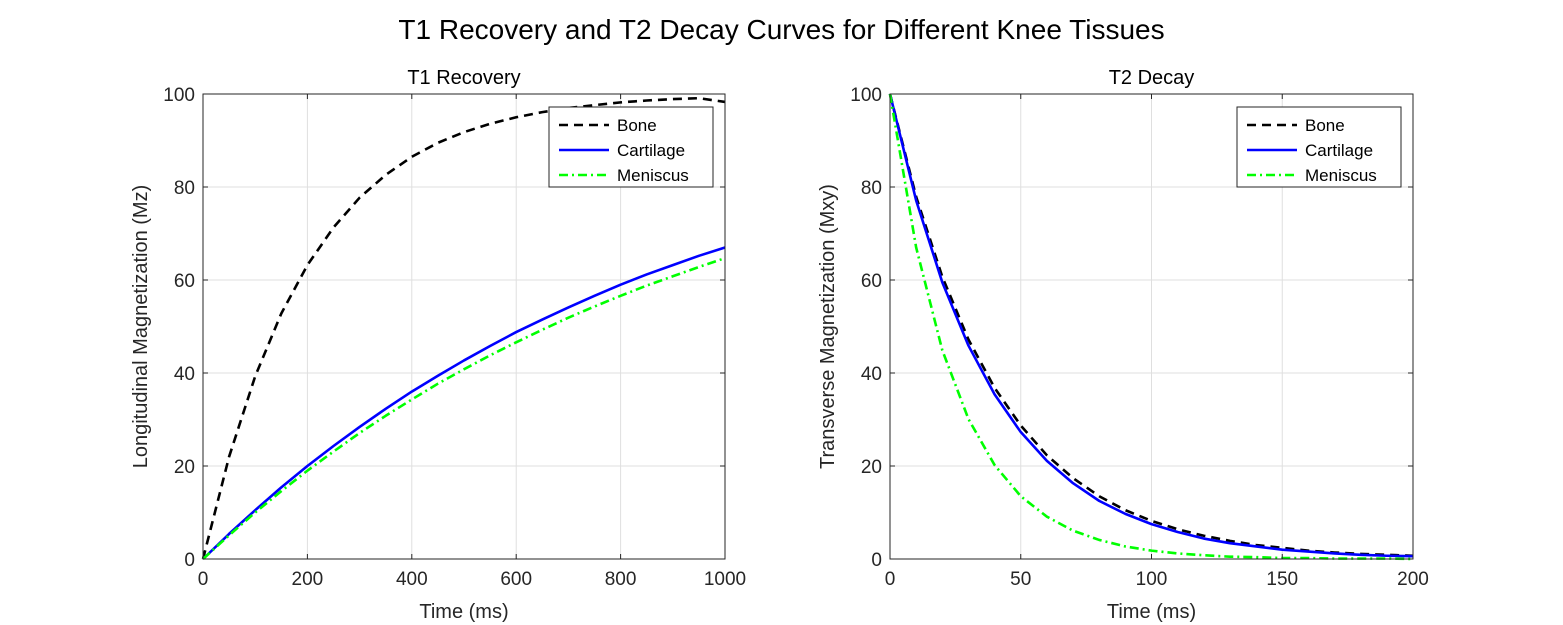  Describe the element at coordinates (1020, 579) in the screenshot. I see `x-tick-label: 50` at that location.